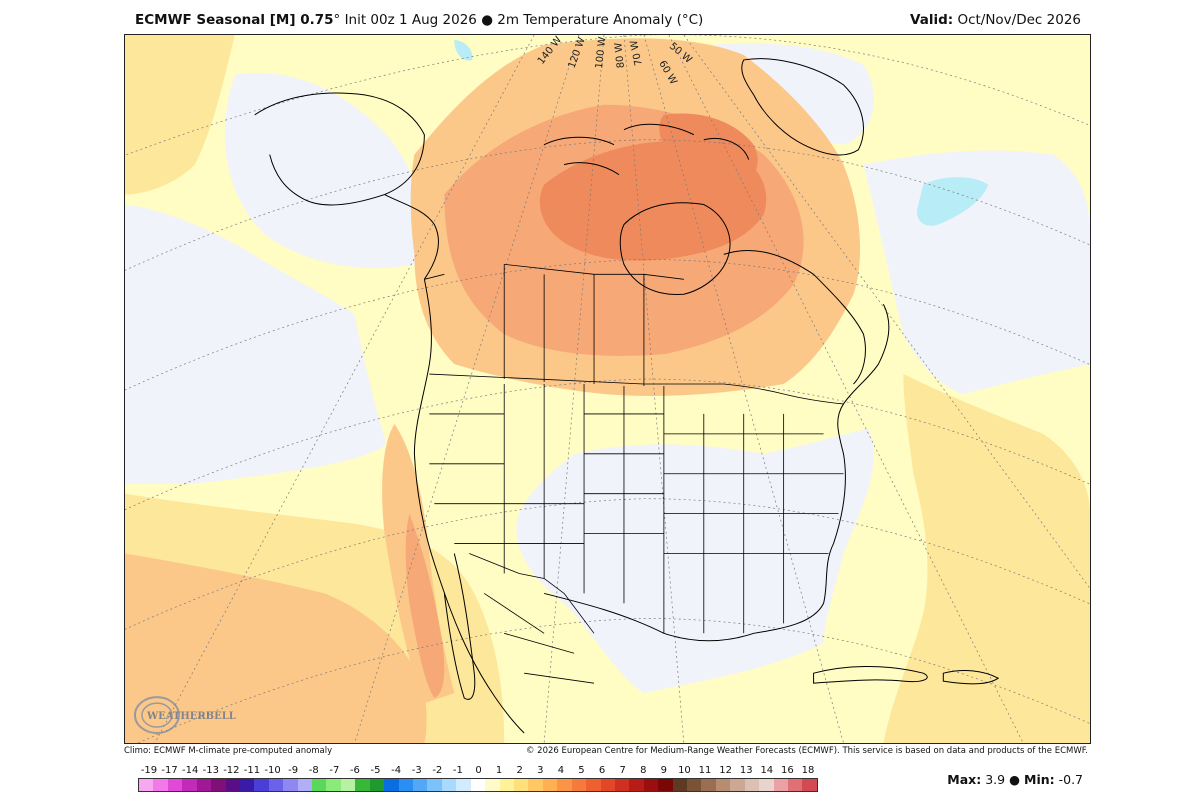 Image resolution: width=1201 pixels, height=808 pixels. I want to click on colorbar, so click(478, 785).